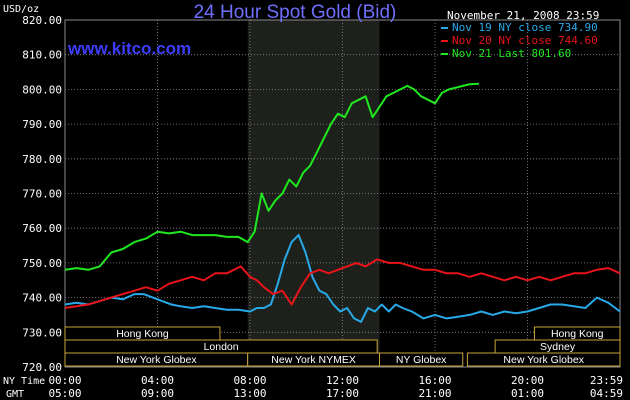 Image resolution: width=630 pixels, height=400 pixels. I want to click on y-tick-label: 750.00, so click(42, 263).